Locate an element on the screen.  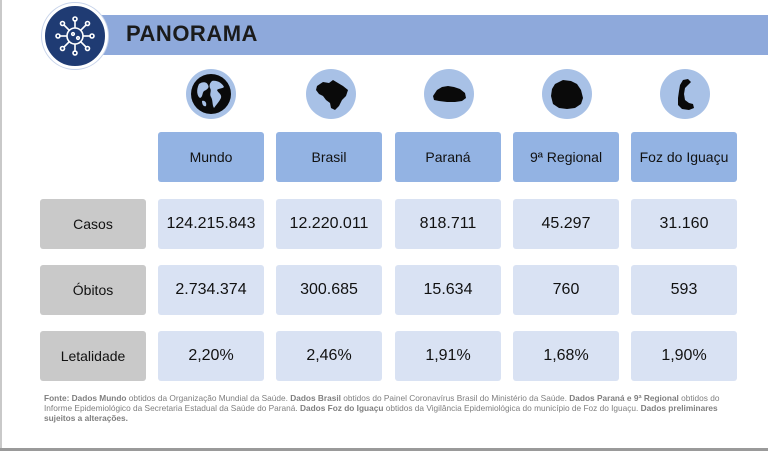
footnote-bold: Dados Paraná e 9ª Regional is located at coordinates (624, 398).